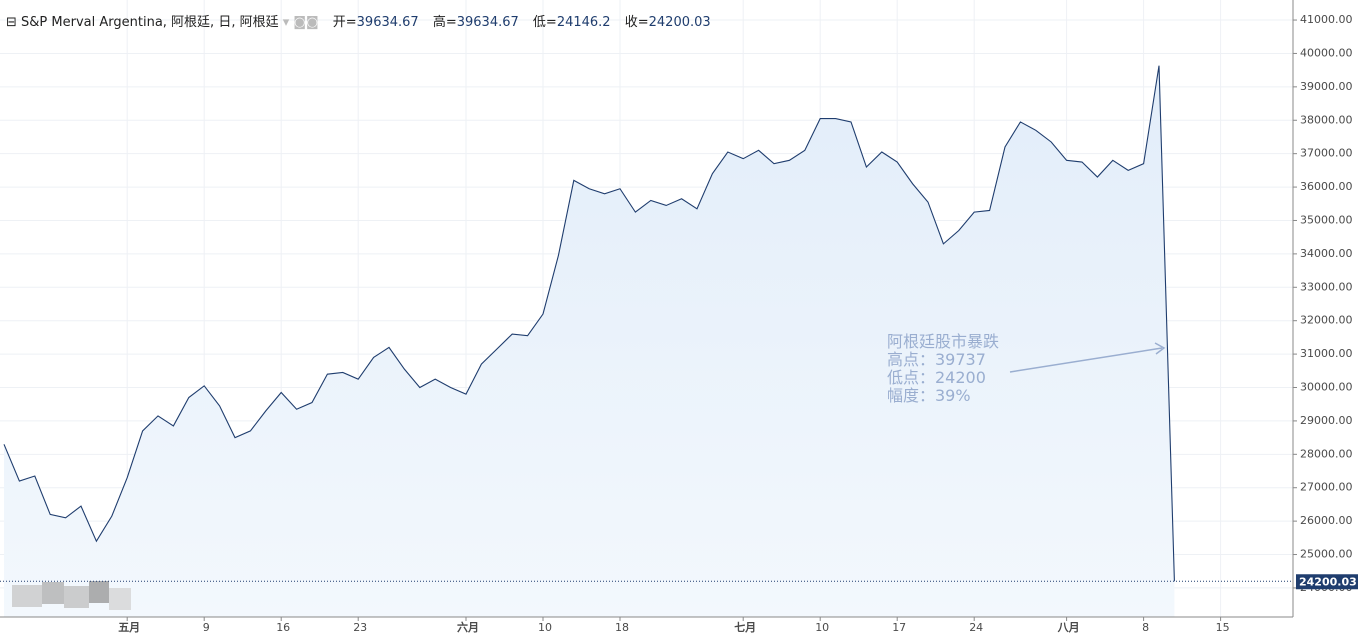 Image resolution: width=1359 pixels, height=635 pixels. Describe the element at coordinates (487, 22) in the screenshot. I see `high-value: 39634.67` at that location.